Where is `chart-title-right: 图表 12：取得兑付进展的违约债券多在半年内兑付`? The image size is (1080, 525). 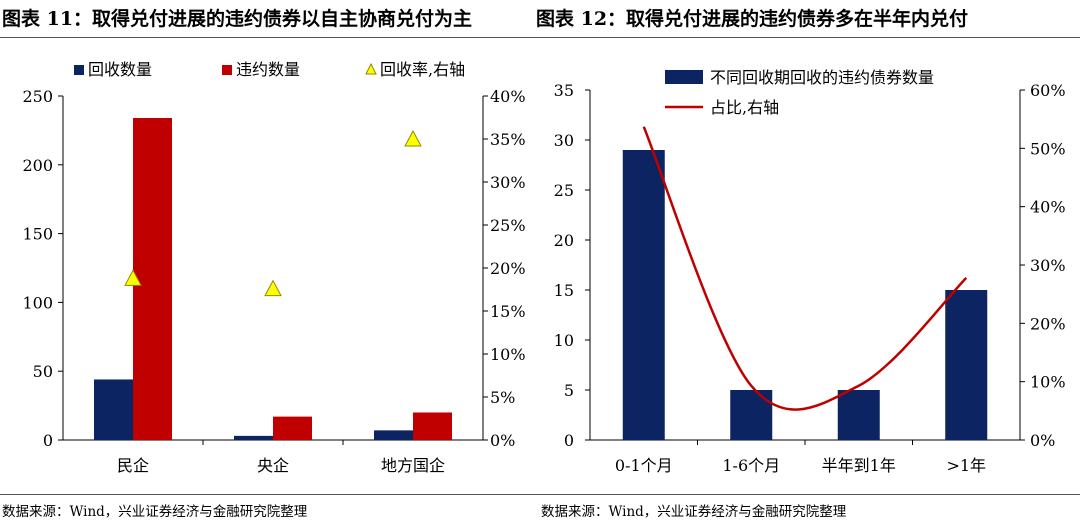
chart-title-right: 图表 12：取得兑付进展的违约债券多在半年内兑付 is located at coordinates (752, 19).